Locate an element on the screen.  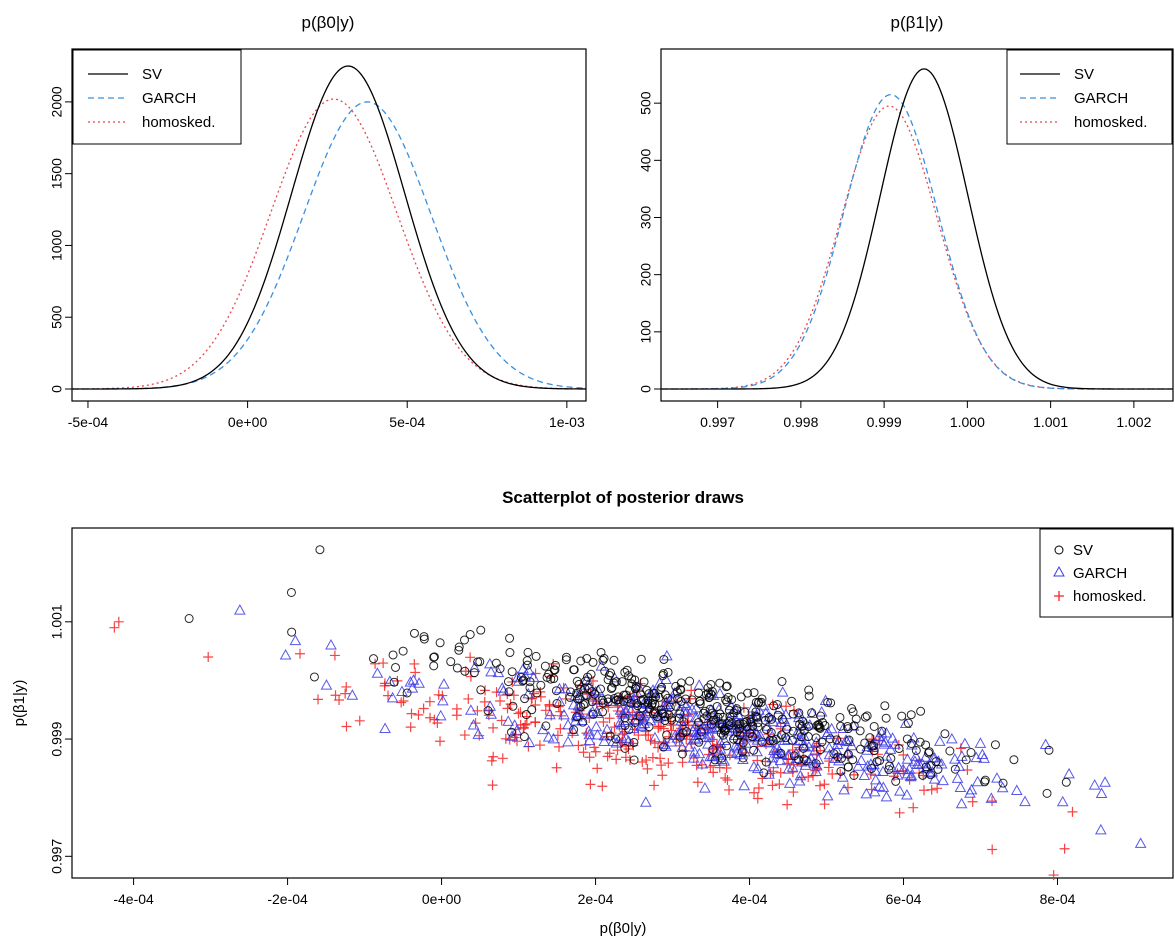
beta0-x-tick-label: 0e+00 is located at coordinates (248, 422).